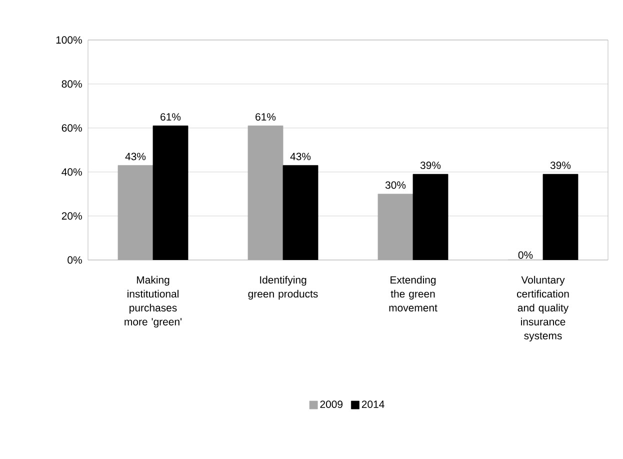 The width and height of the screenshot is (623, 459). Describe the element at coordinates (72, 216) in the screenshot. I see `y-tick-label: 20%` at that location.